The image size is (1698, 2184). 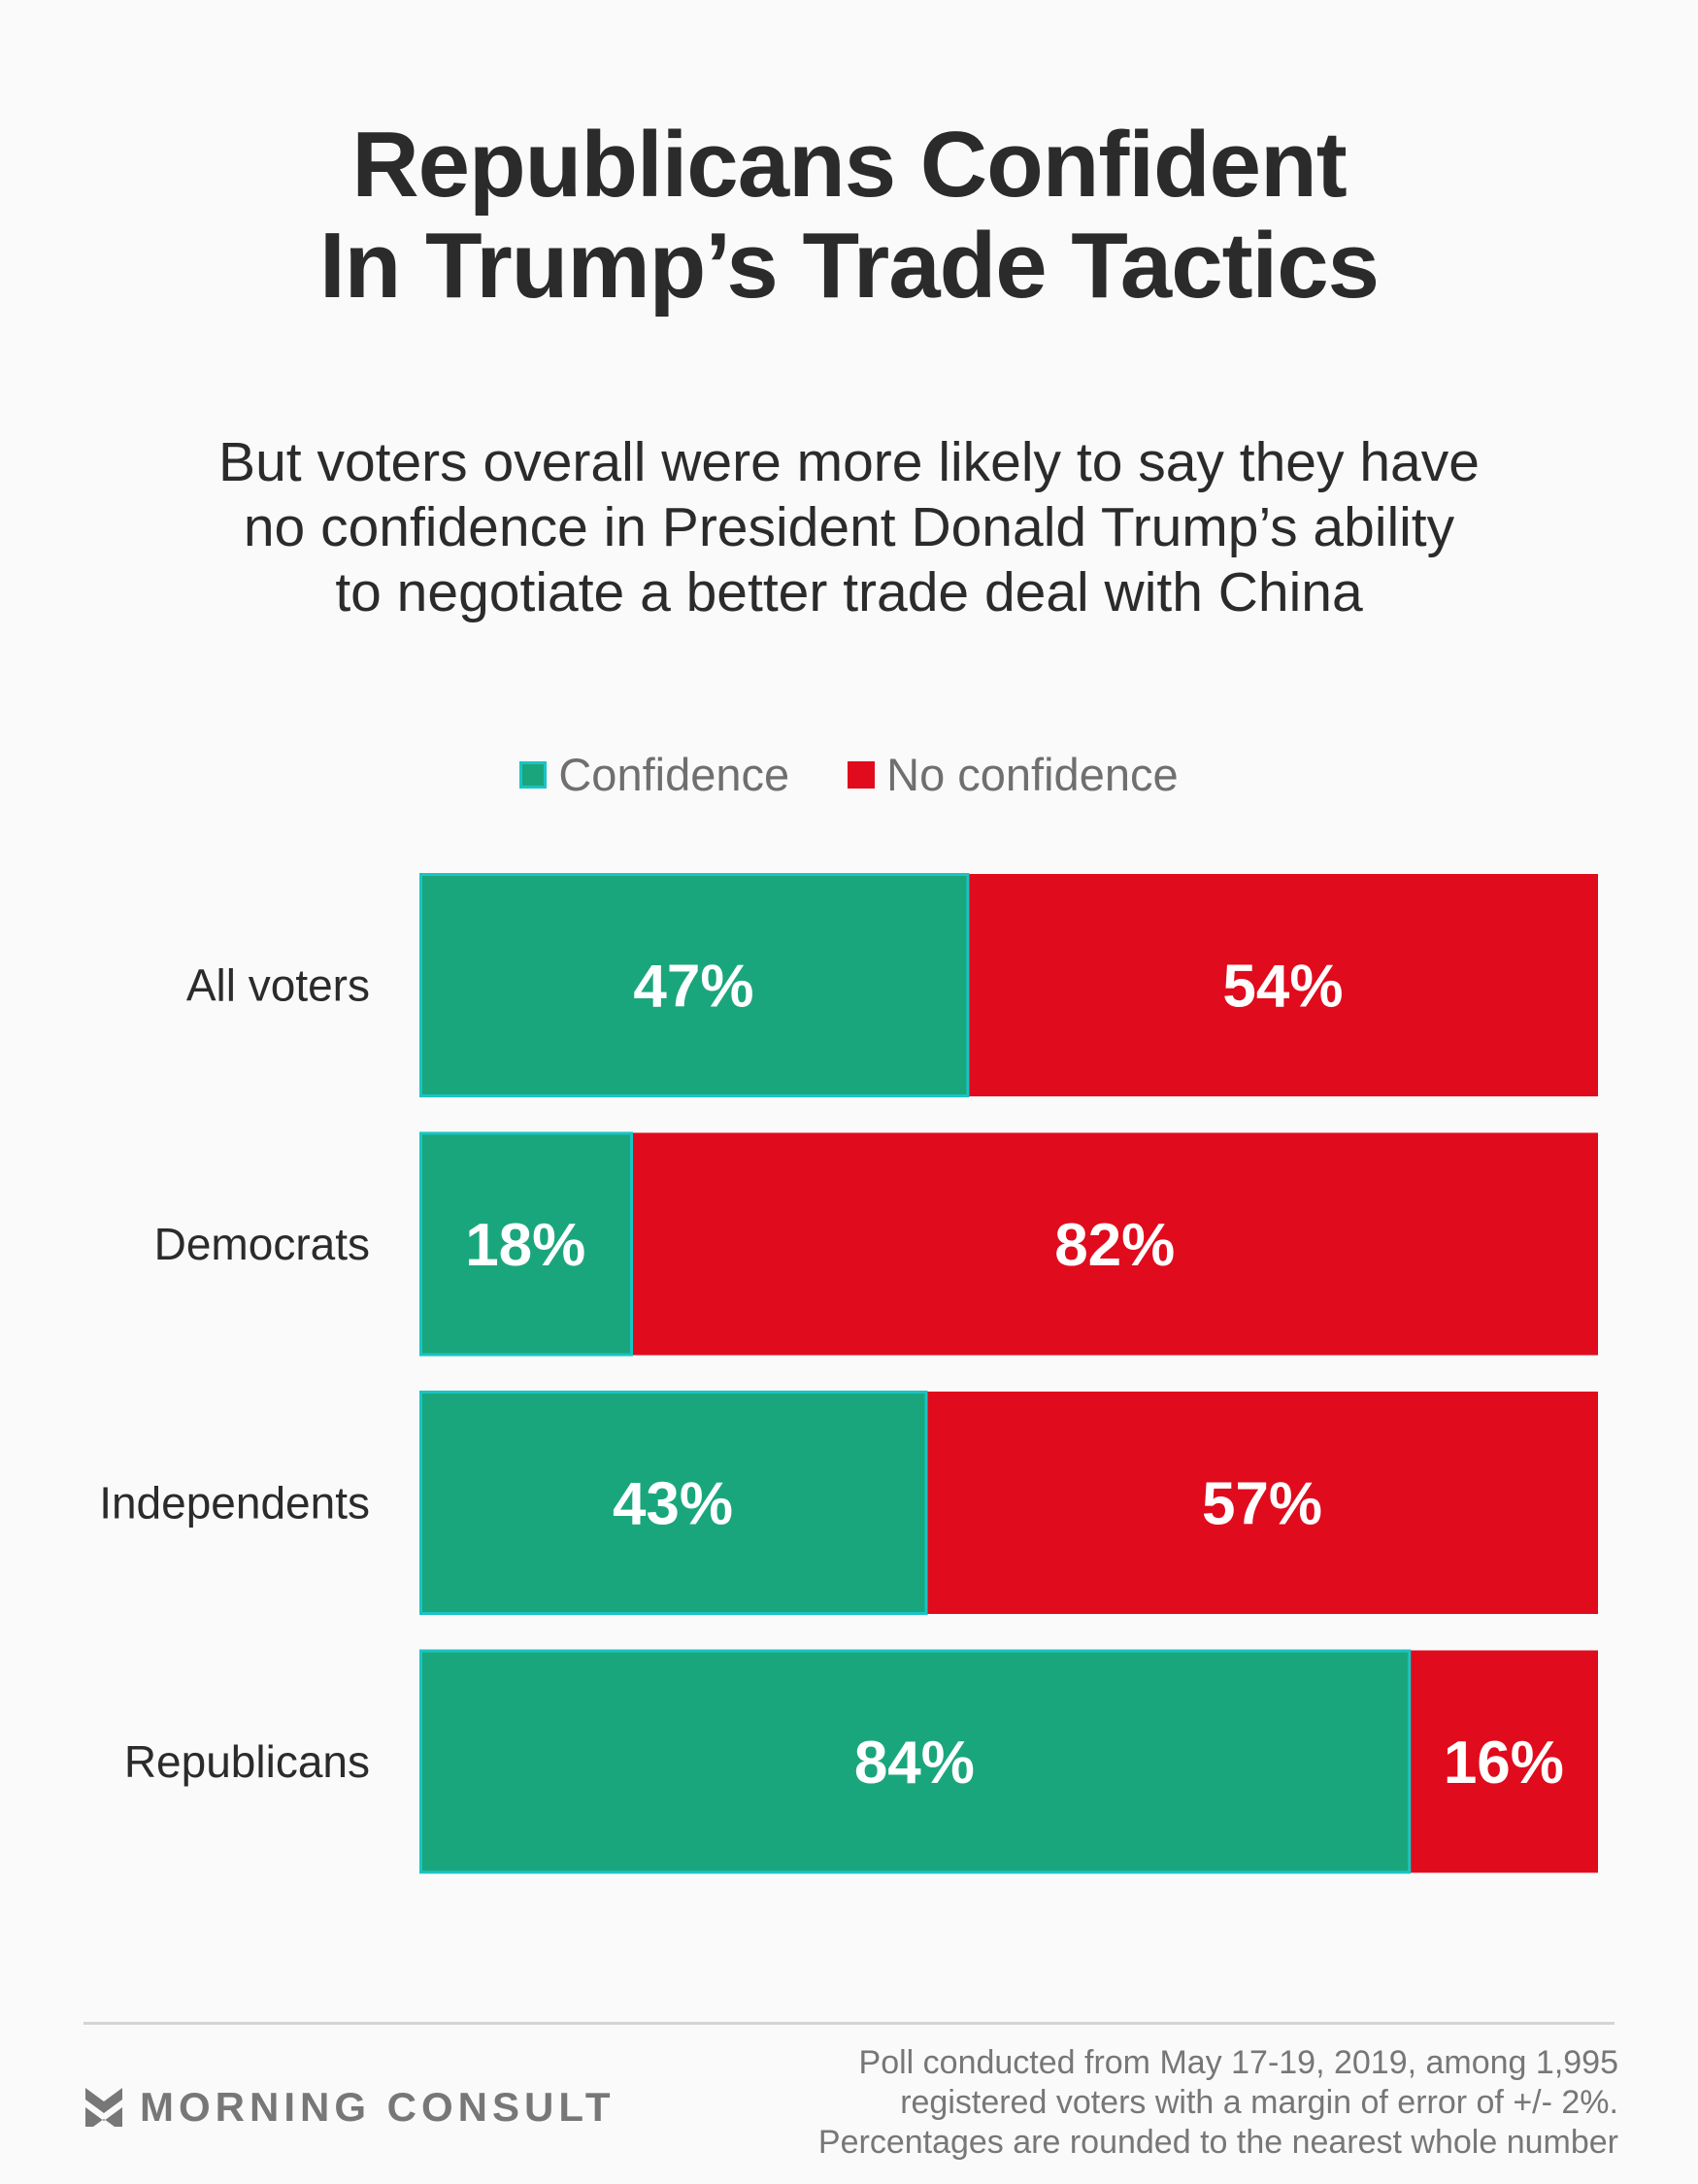 What do you see at coordinates (278, 985) in the screenshot?
I see `category-label: All voters` at bounding box center [278, 985].